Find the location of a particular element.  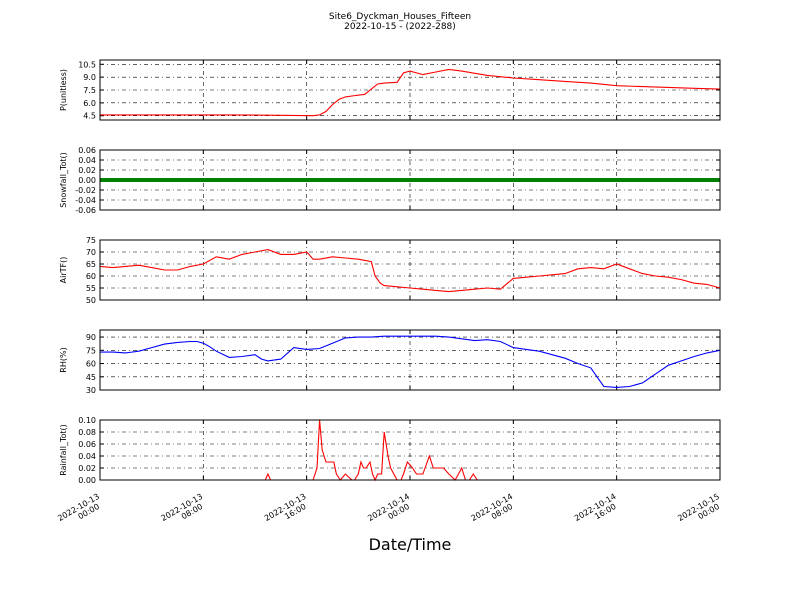

subplot-1: 4.5 6.0 7.5 9.0 10.5 P(unitless) is located at coordinates (390, 90).